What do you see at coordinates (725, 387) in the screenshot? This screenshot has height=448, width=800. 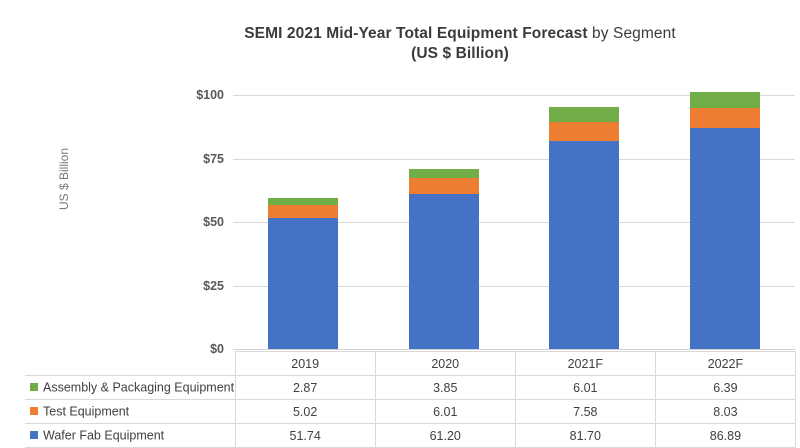 I see `table-cell: 6.39` at bounding box center [725, 387].